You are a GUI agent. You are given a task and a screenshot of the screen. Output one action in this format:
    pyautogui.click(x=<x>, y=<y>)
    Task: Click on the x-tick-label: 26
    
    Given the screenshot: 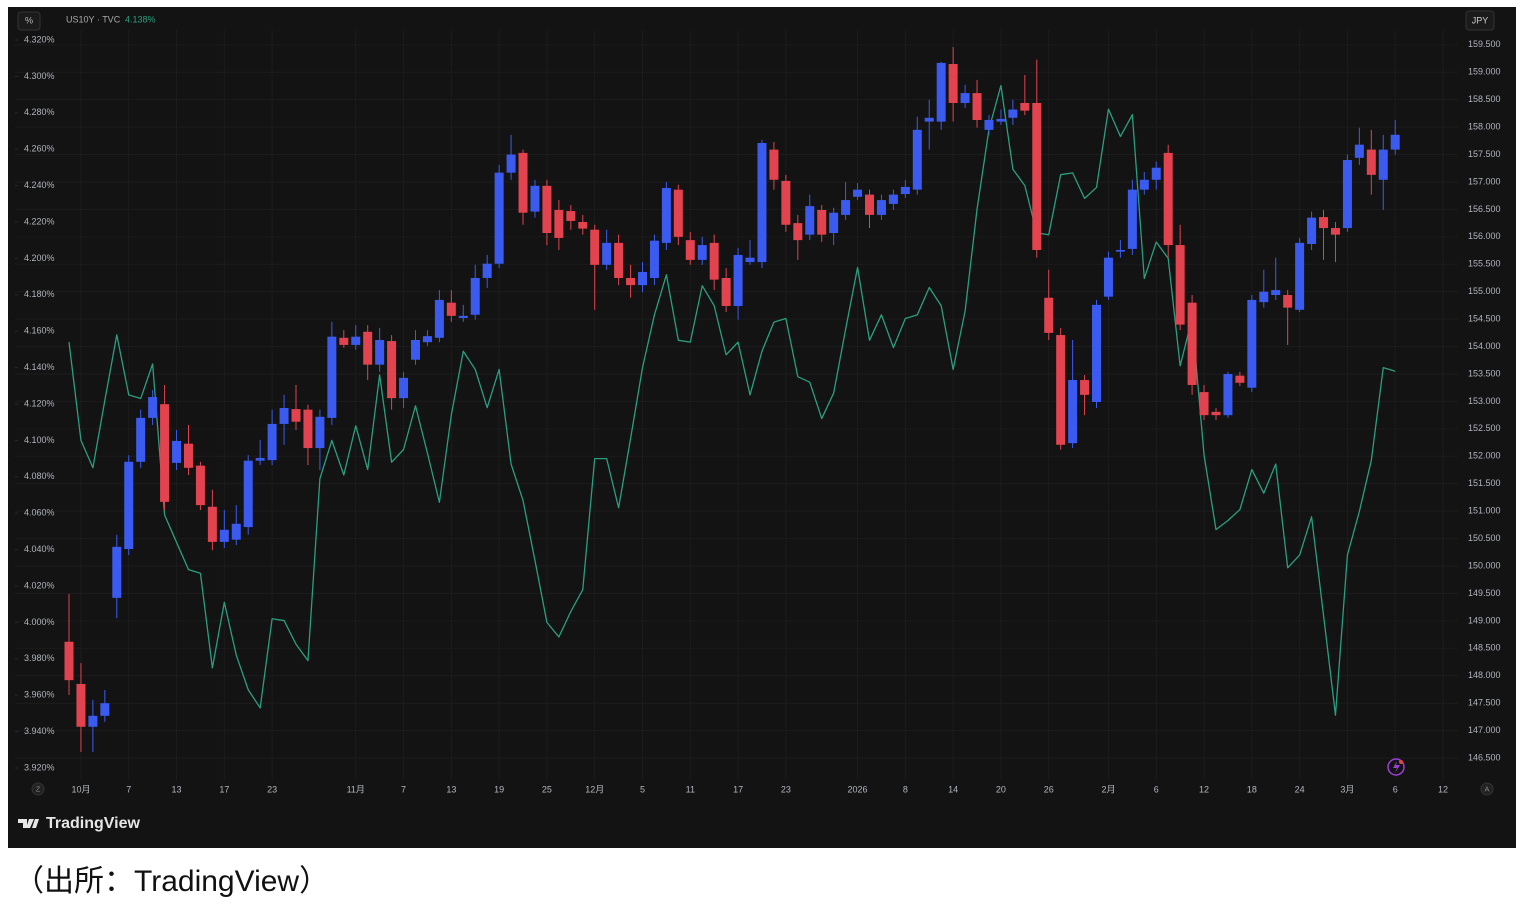 What is the action you would take?
    pyautogui.click(x=1049, y=789)
    